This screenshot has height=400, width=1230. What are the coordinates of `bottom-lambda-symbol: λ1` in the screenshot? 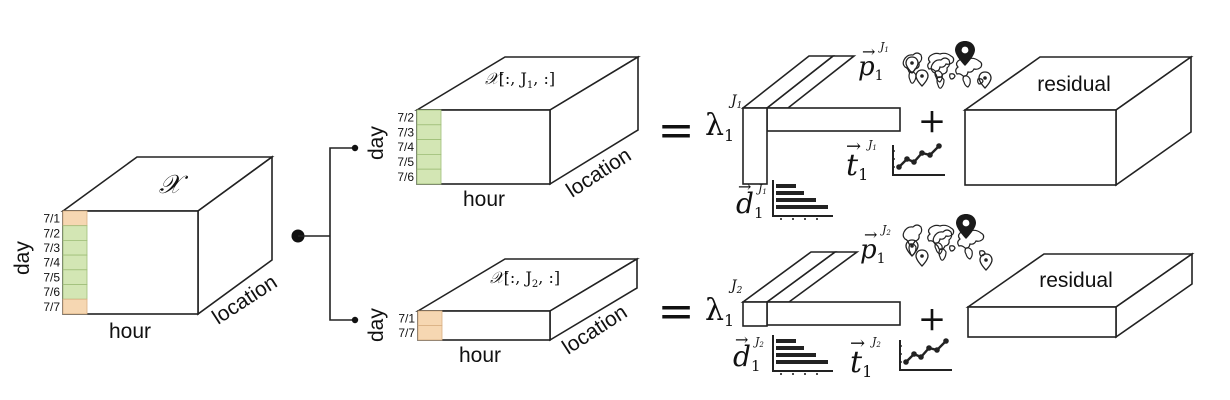 It's located at (719, 311).